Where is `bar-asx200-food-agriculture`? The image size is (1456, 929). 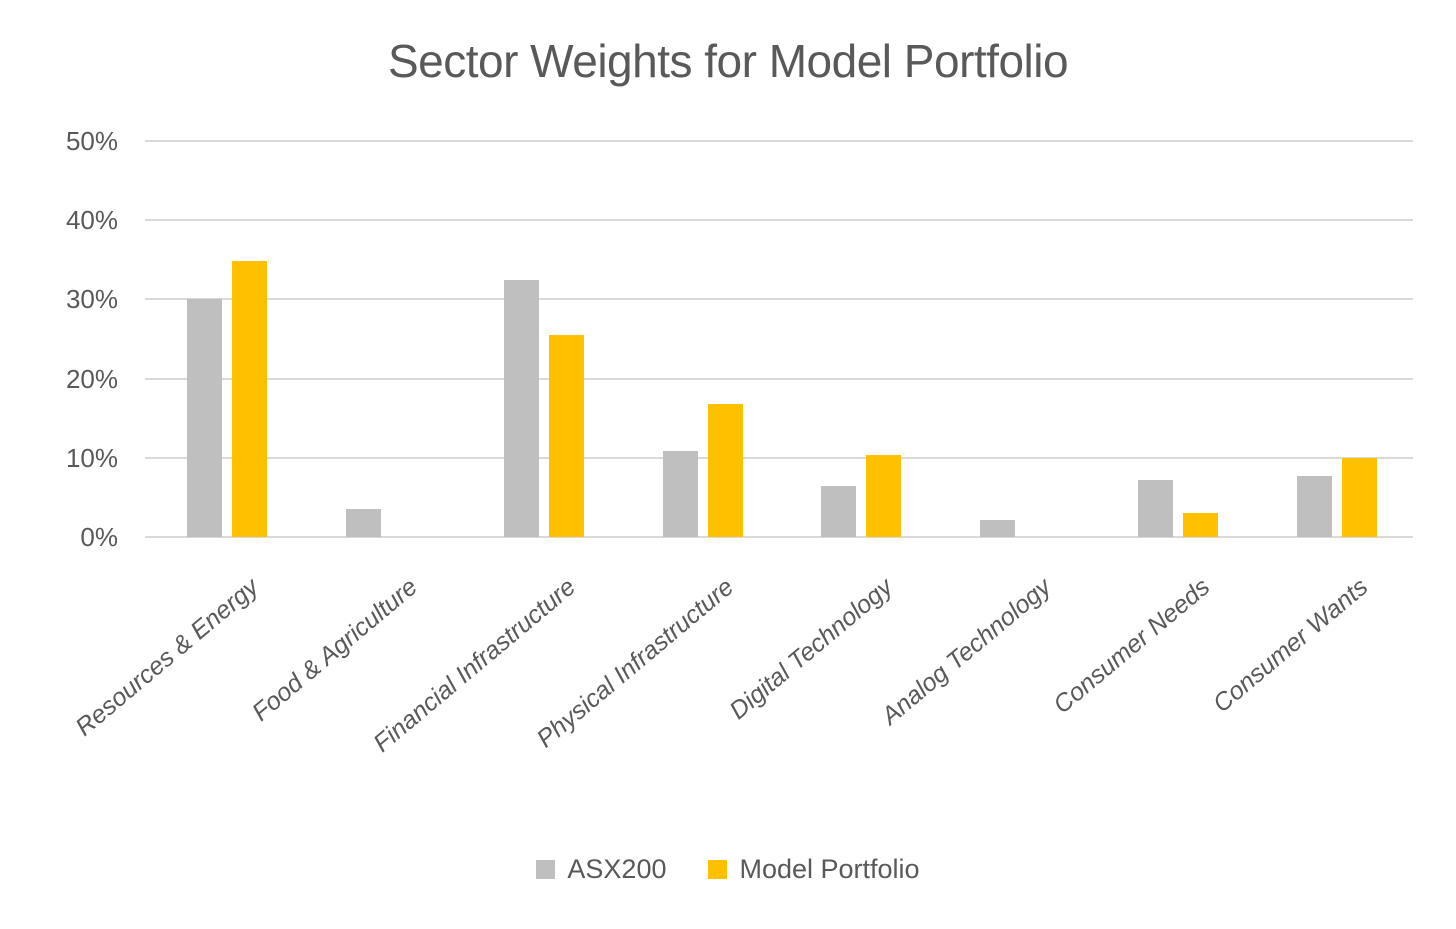 bar-asx200-food-agriculture is located at coordinates (363, 523).